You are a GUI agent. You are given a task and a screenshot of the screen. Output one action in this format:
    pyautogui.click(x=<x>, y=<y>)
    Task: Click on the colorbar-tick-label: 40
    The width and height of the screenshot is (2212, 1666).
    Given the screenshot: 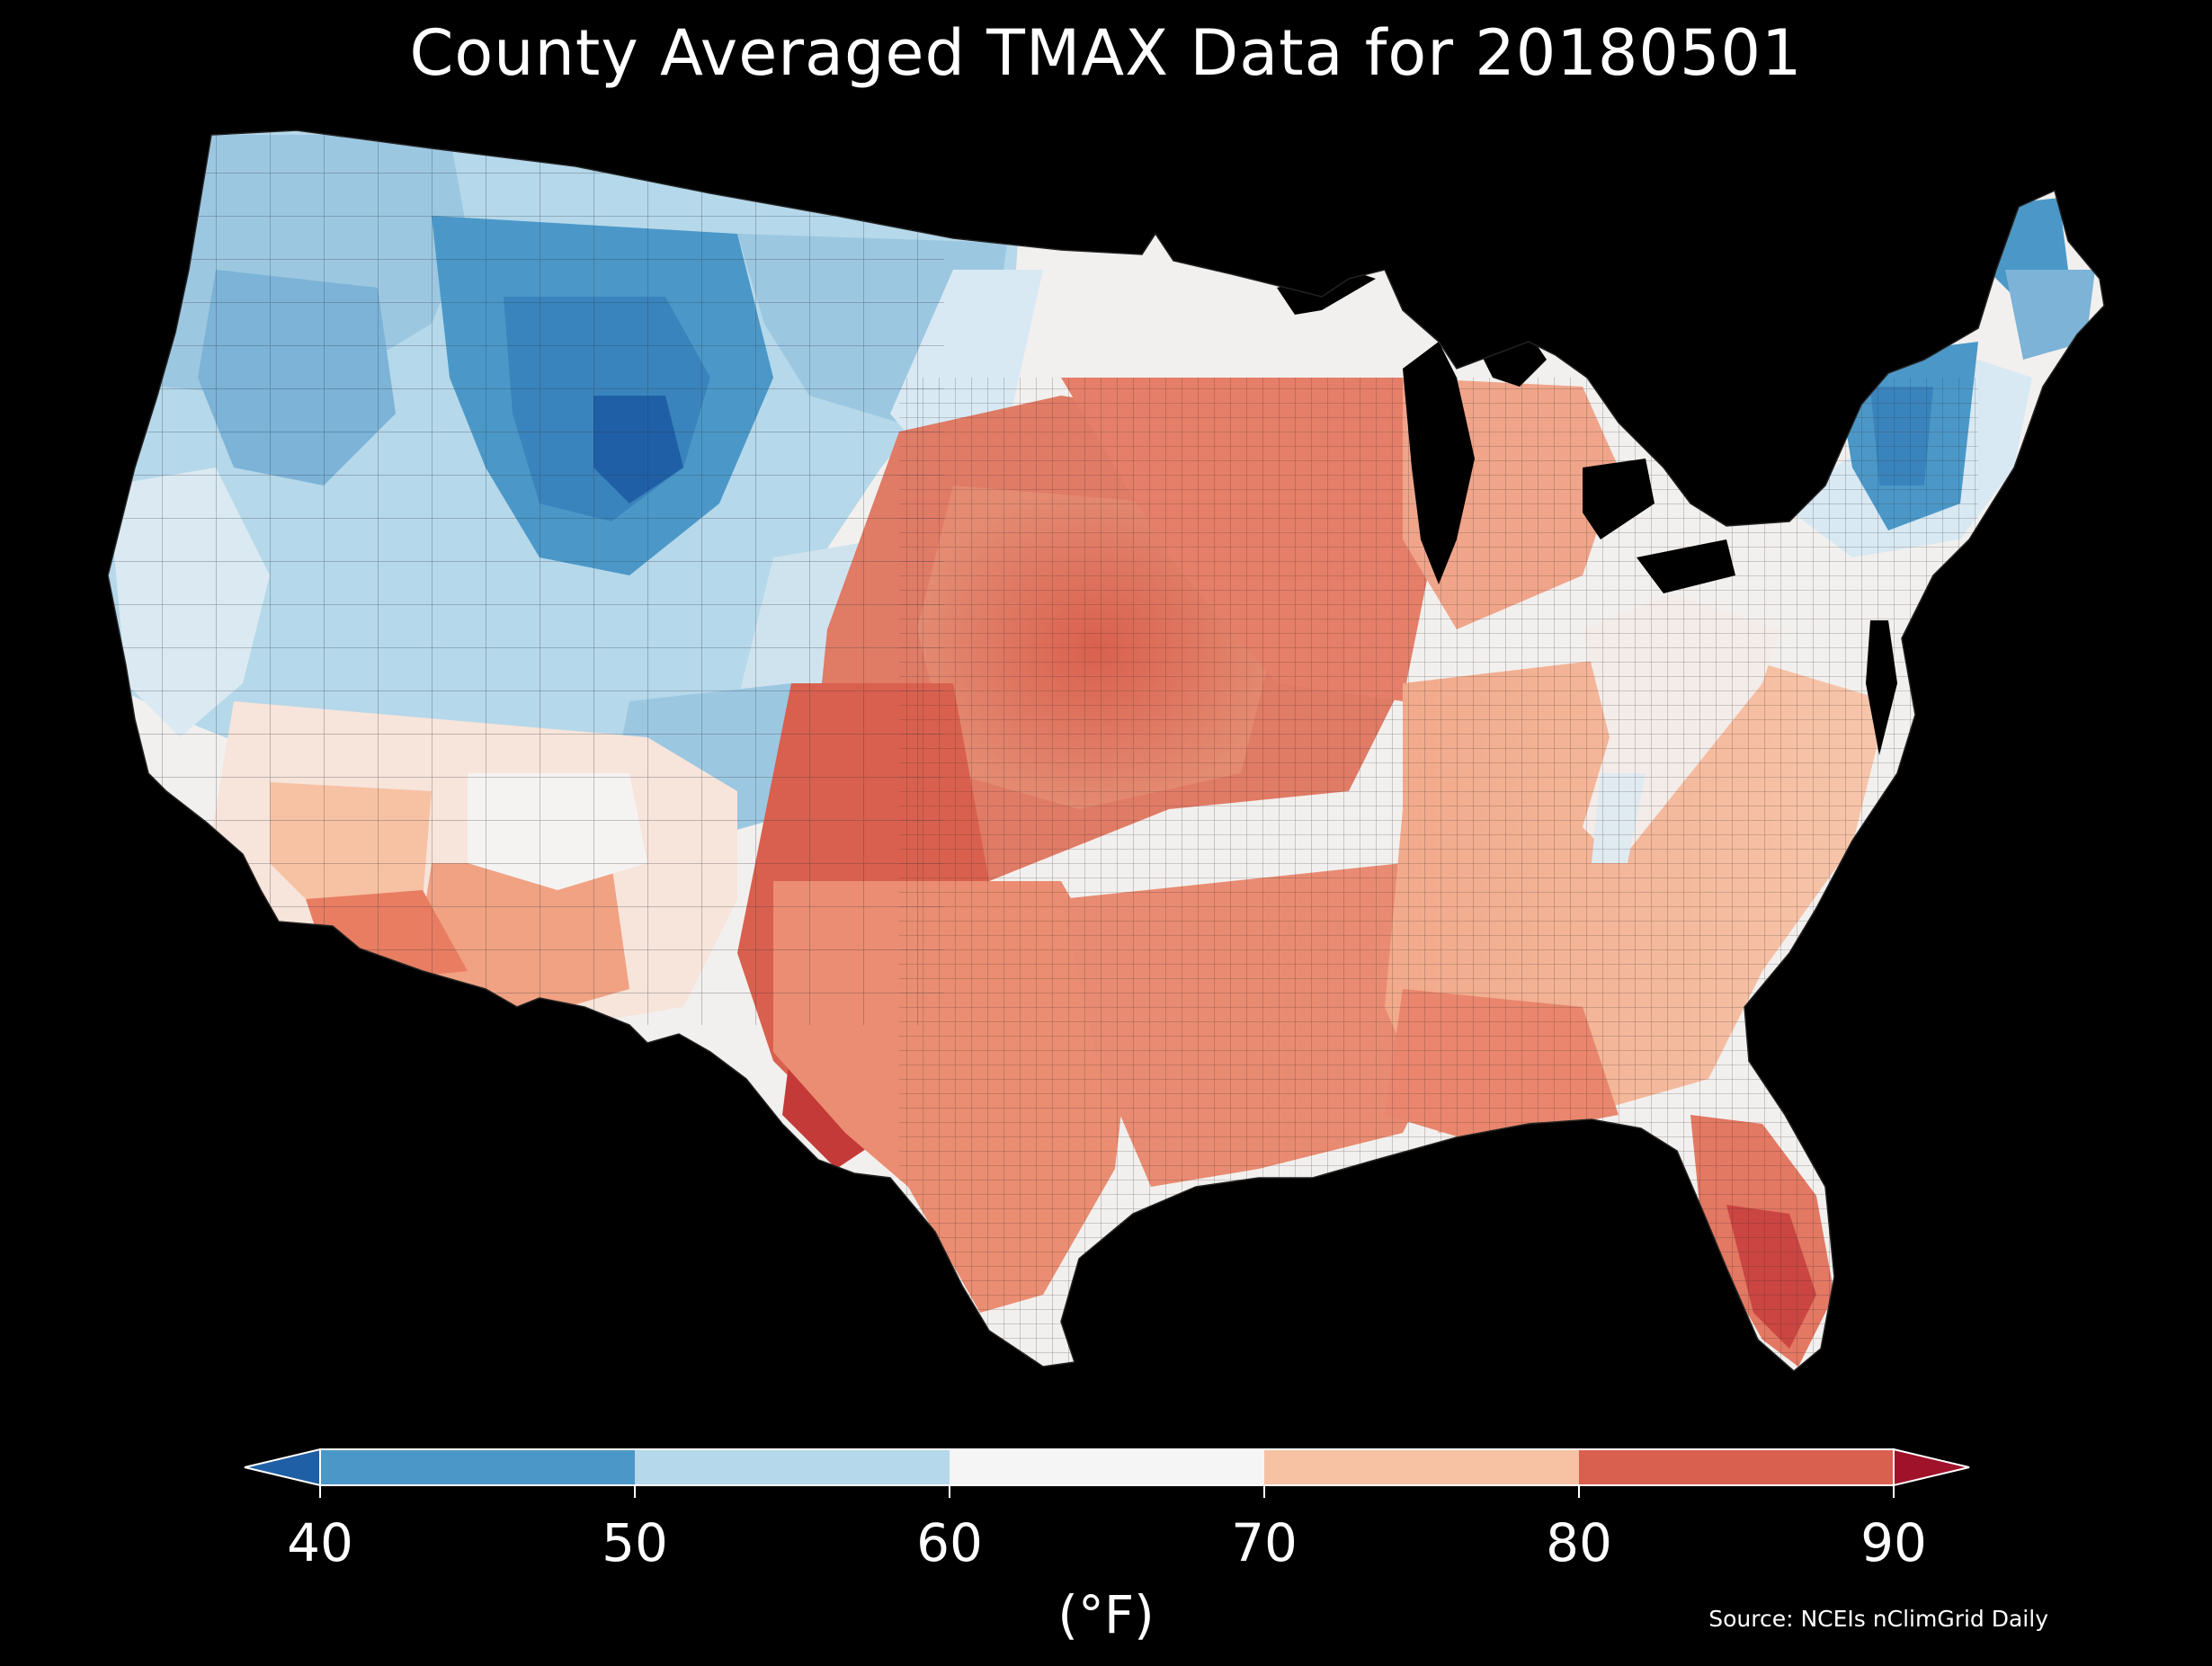 What is the action you would take?
    pyautogui.click(x=320, y=1542)
    